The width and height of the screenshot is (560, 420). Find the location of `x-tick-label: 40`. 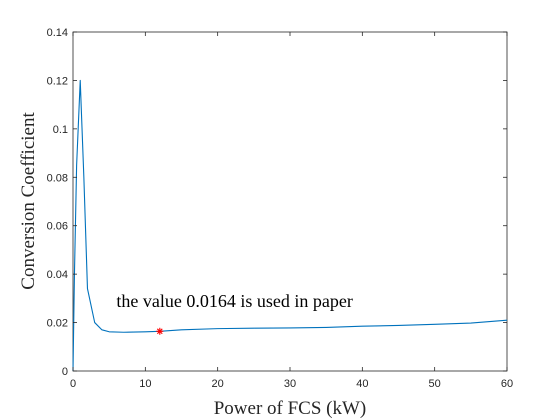

x-tick-label: 40 is located at coordinates (362, 384).